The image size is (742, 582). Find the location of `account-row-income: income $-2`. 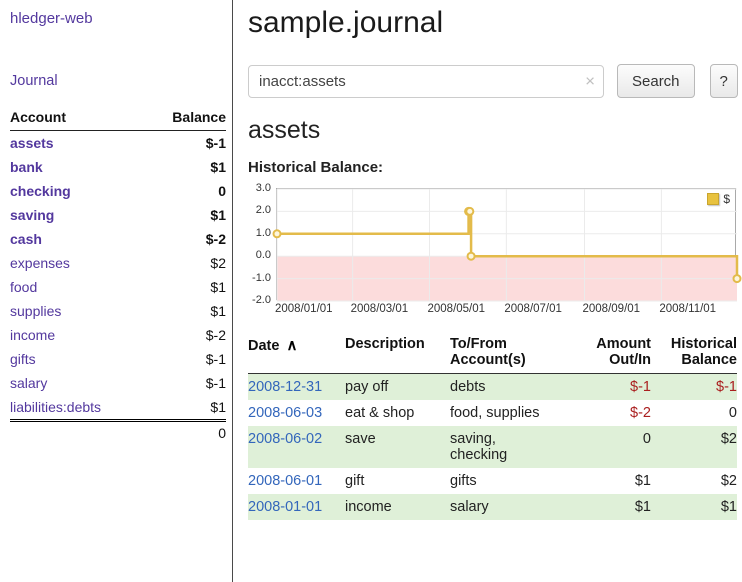

account-row-income: income $-2 is located at coordinates (118, 335).